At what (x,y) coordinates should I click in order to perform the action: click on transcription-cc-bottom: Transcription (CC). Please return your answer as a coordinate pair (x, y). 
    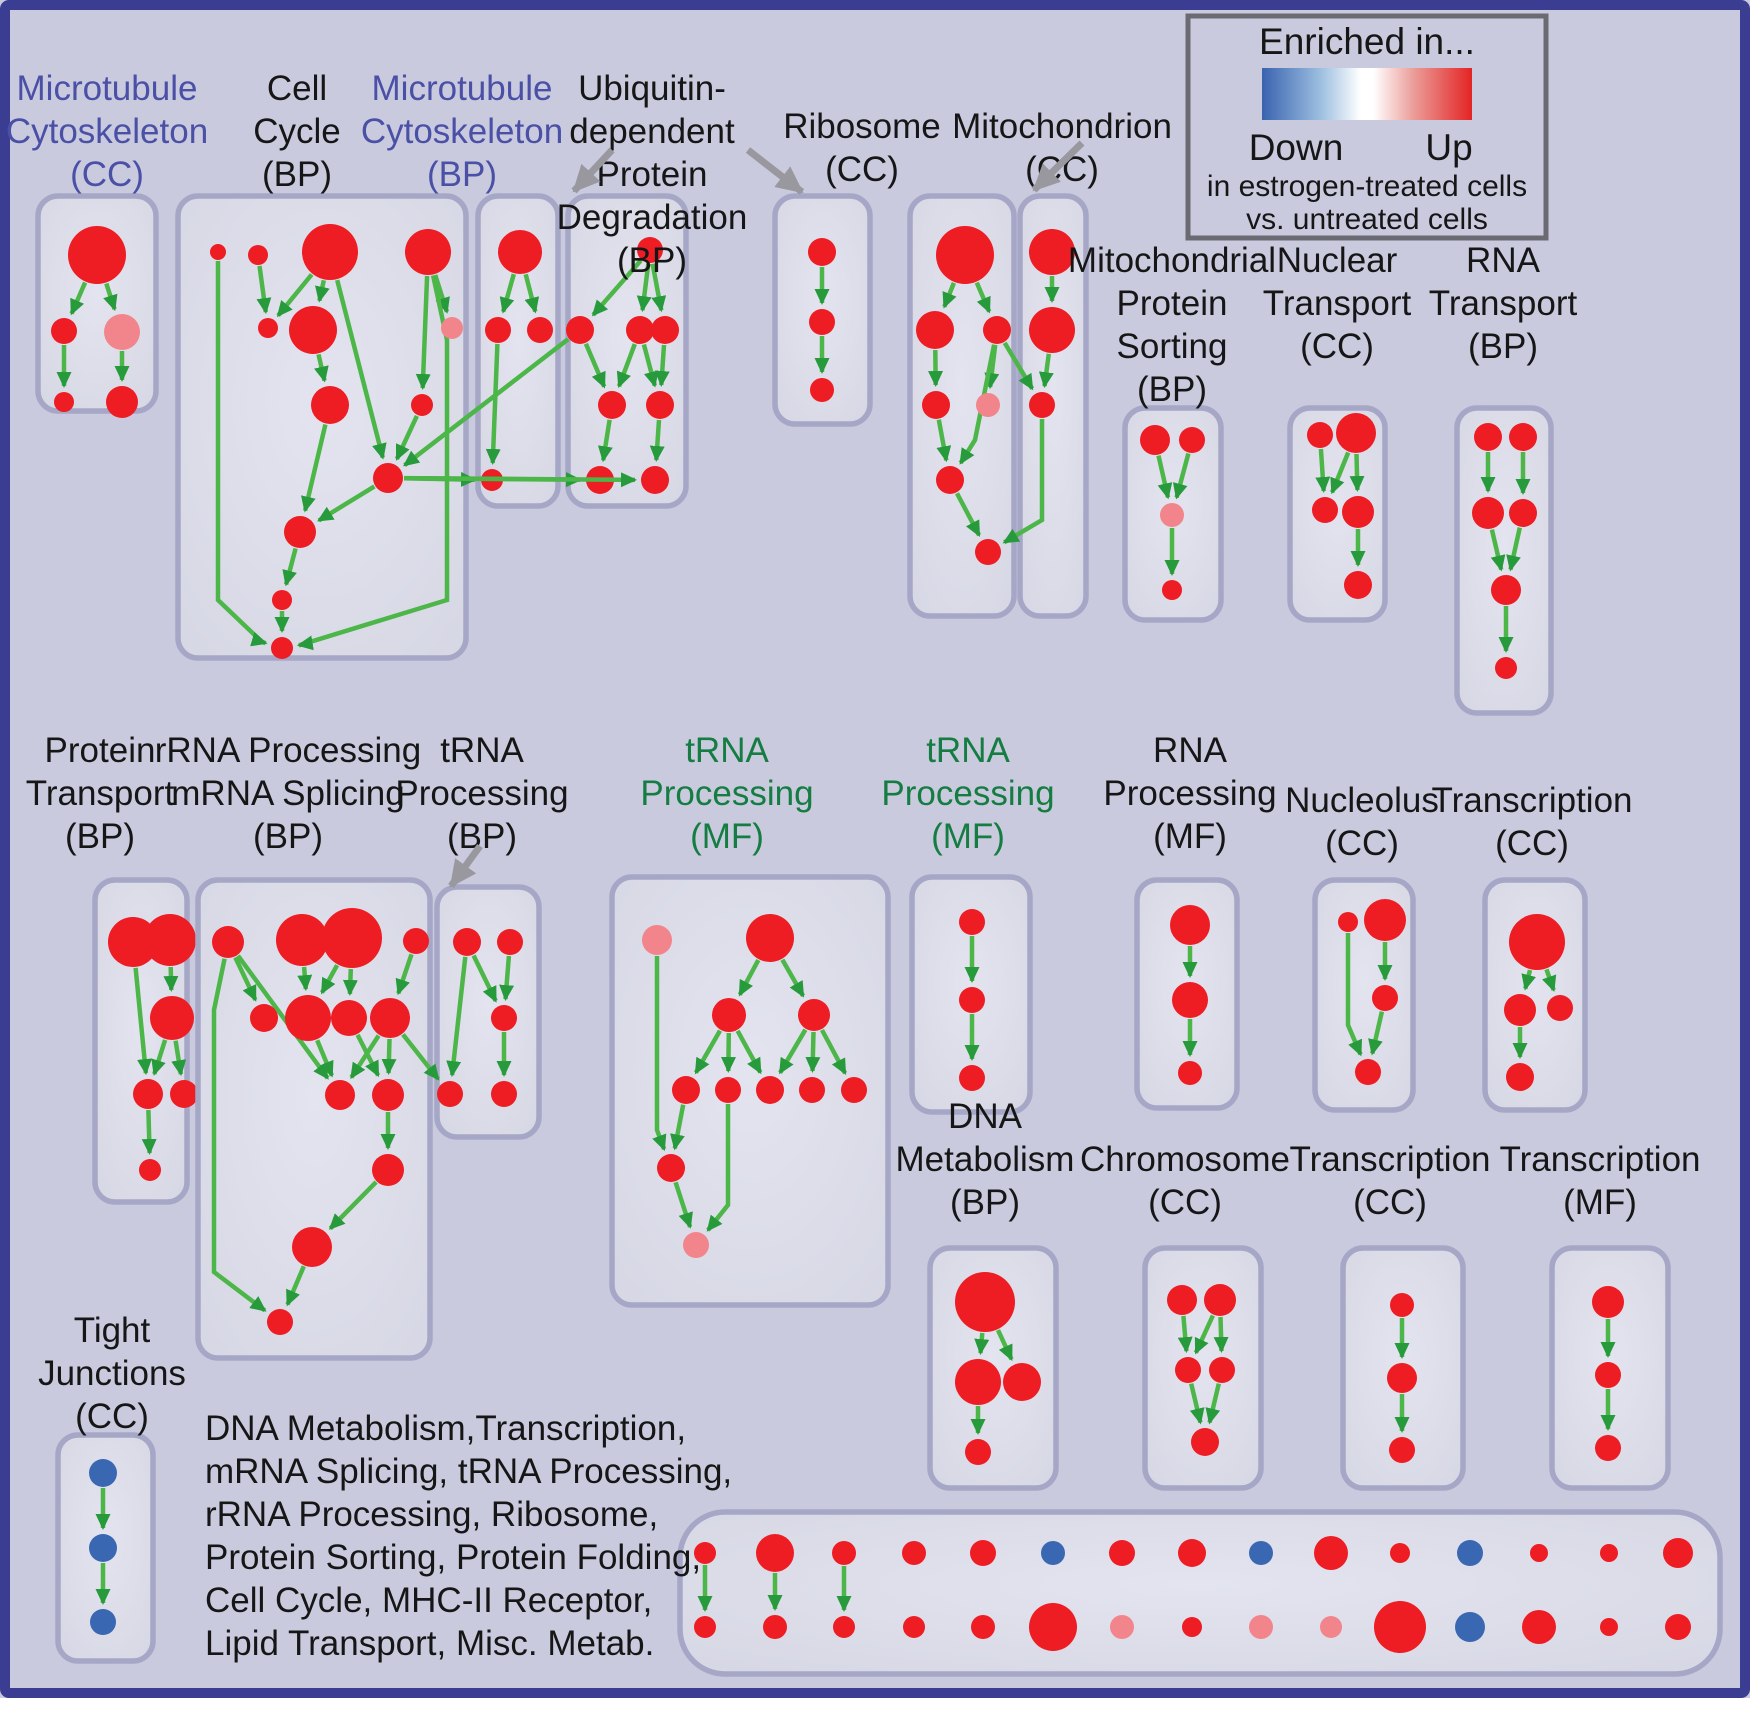
    Looking at the image, I should click on (1390, 1315).